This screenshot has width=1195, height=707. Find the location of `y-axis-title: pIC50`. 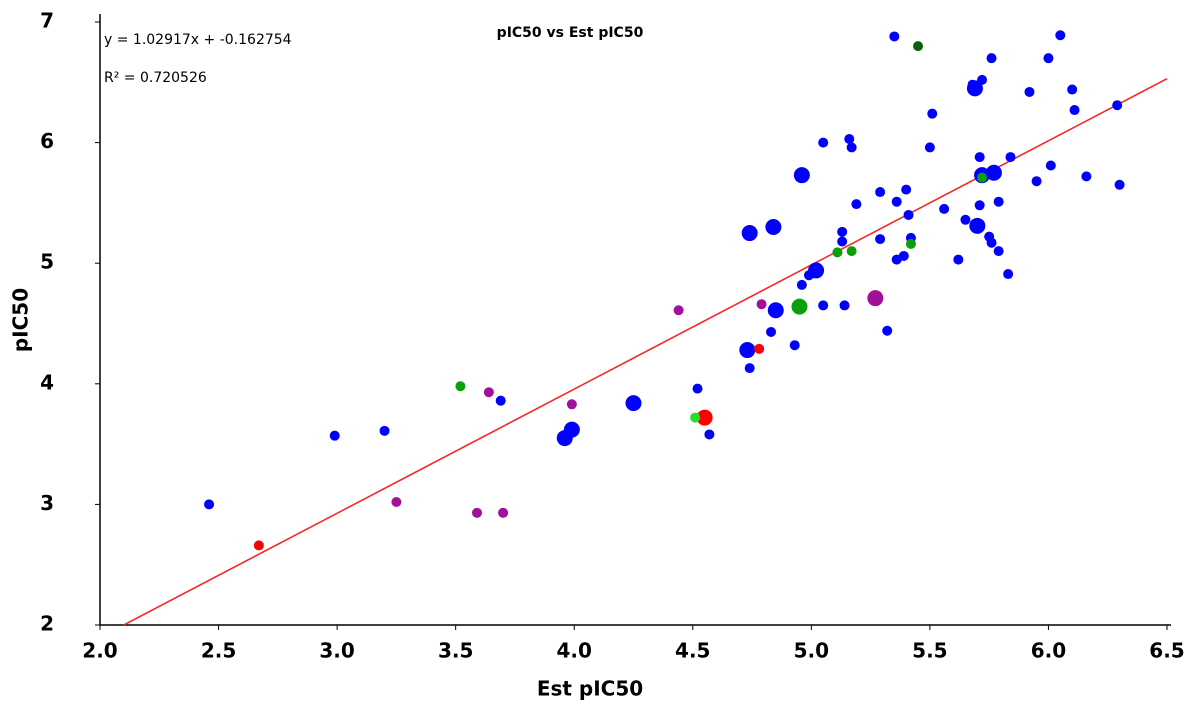

y-axis-title: pIC50 is located at coordinates (21, 320).